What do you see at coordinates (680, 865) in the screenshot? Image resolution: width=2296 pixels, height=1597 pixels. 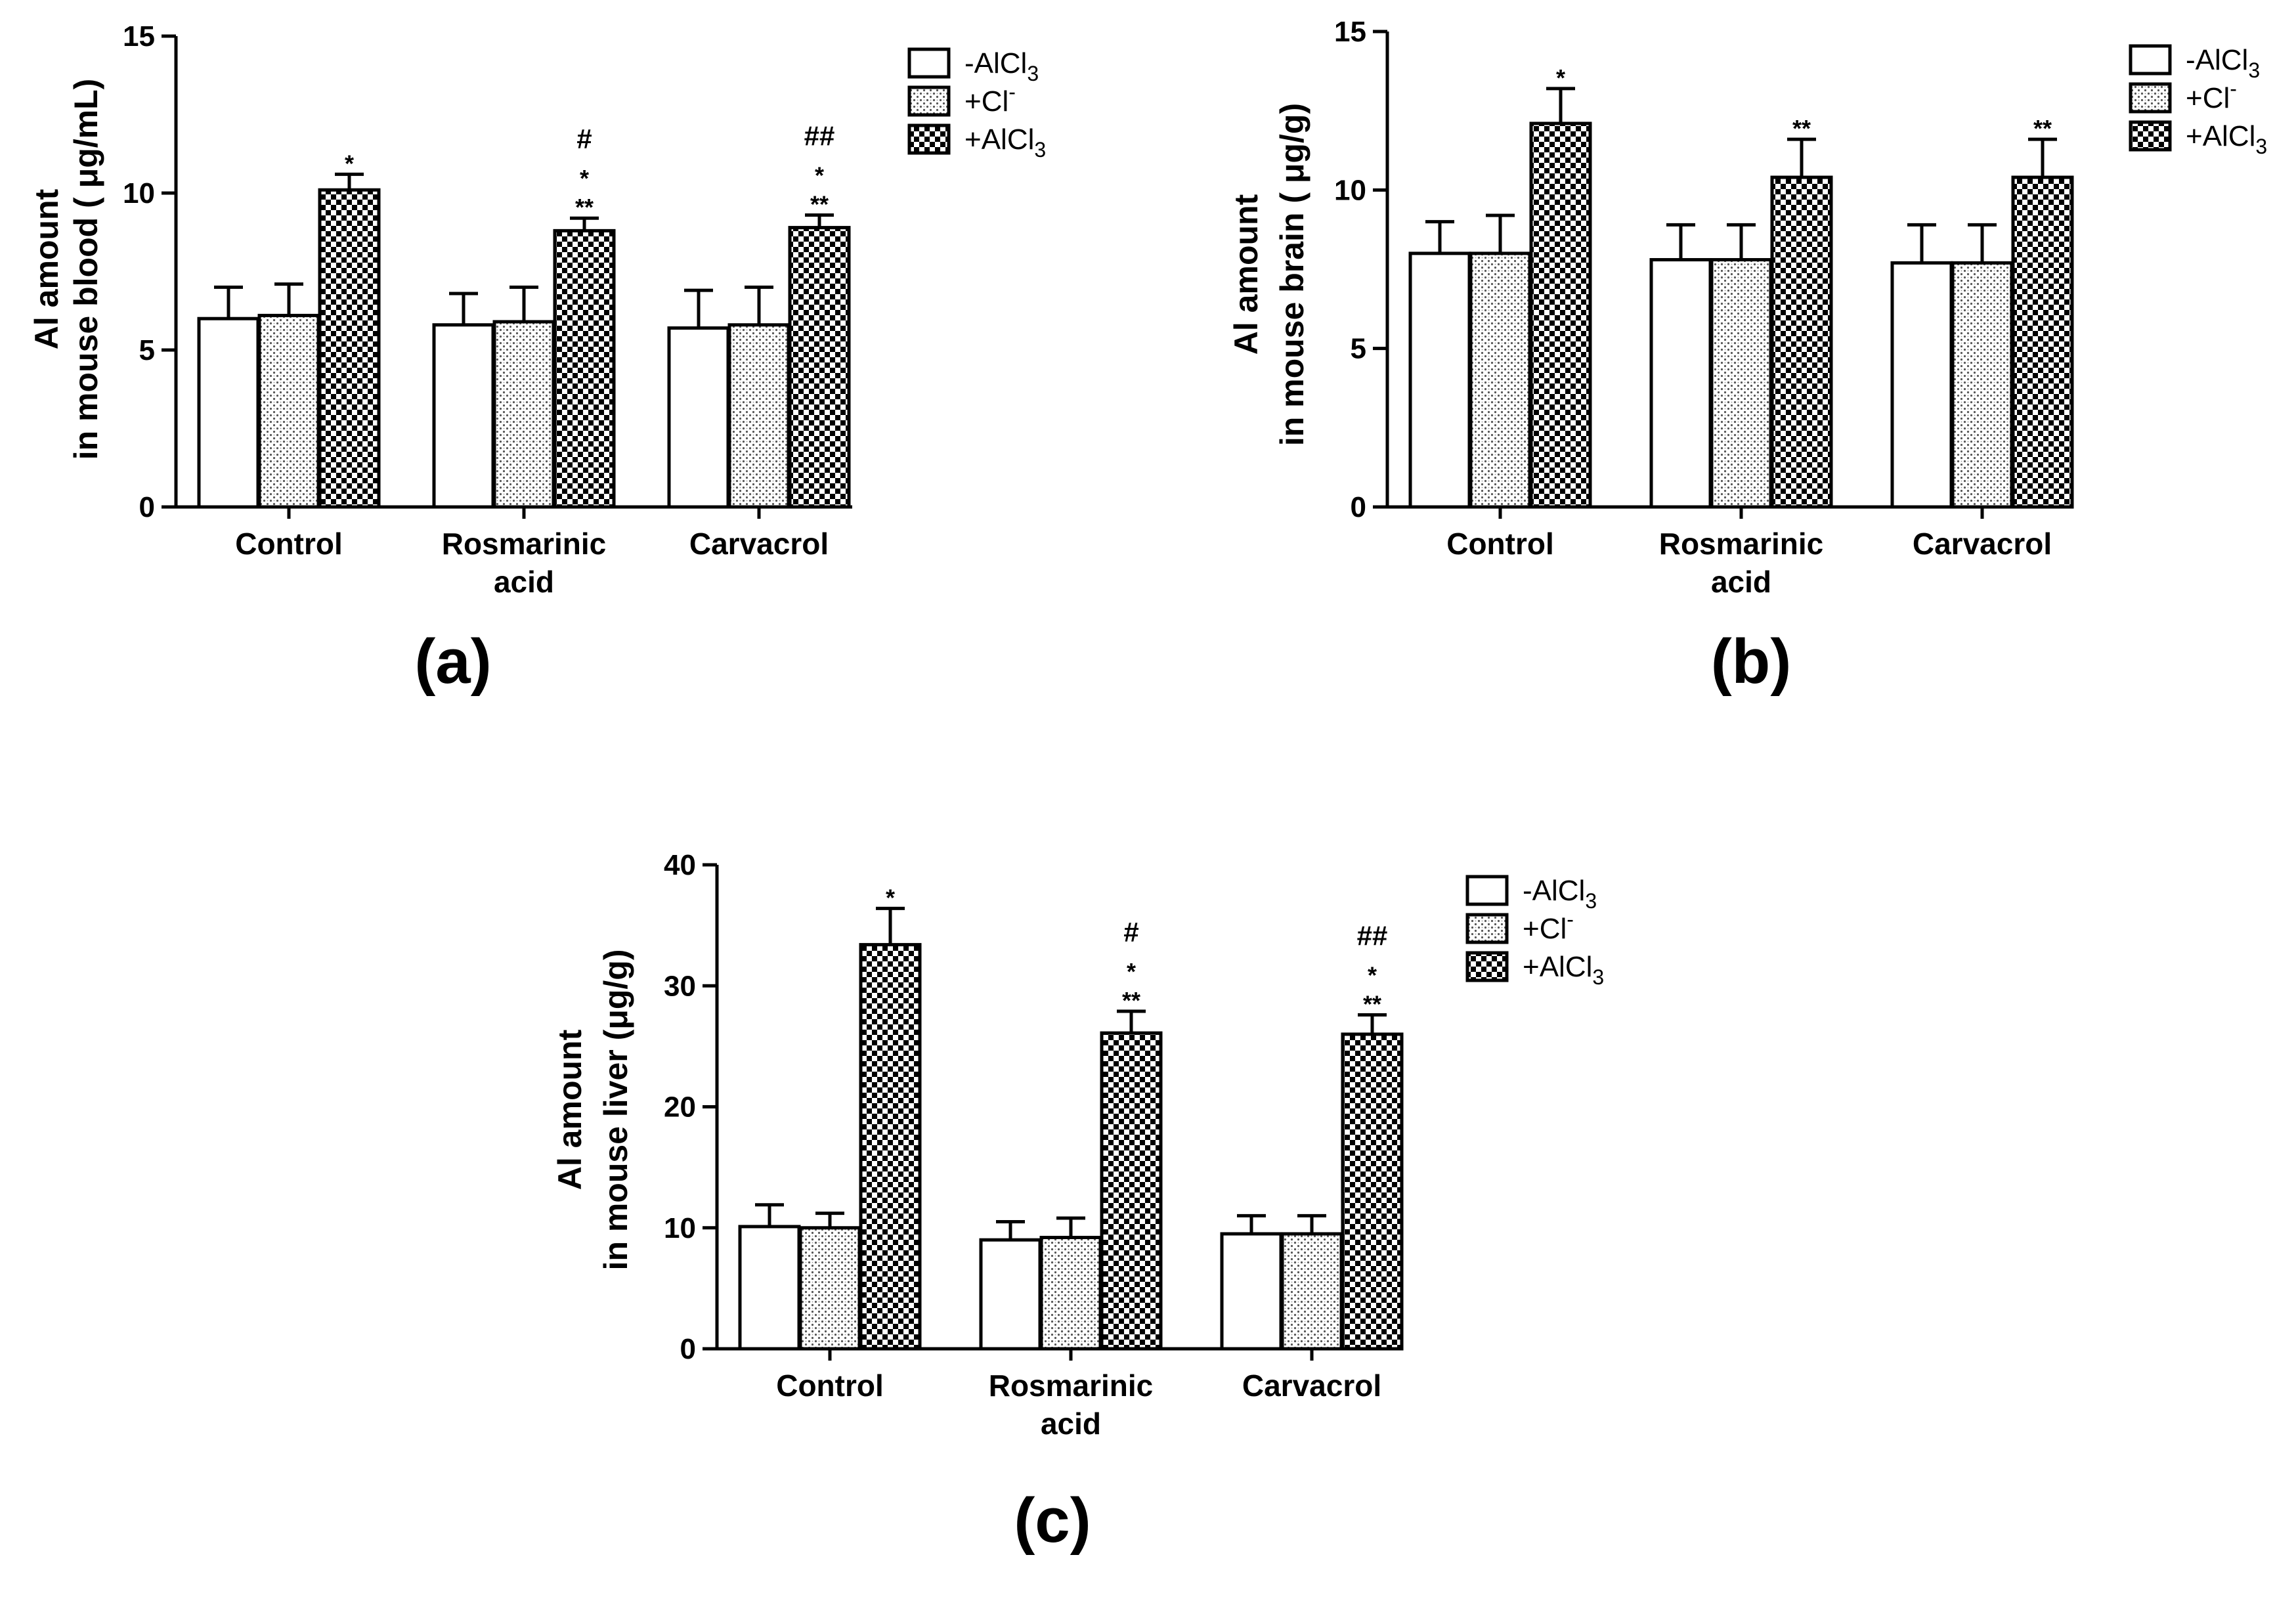 I see `y-tick-label: 40` at bounding box center [680, 865].